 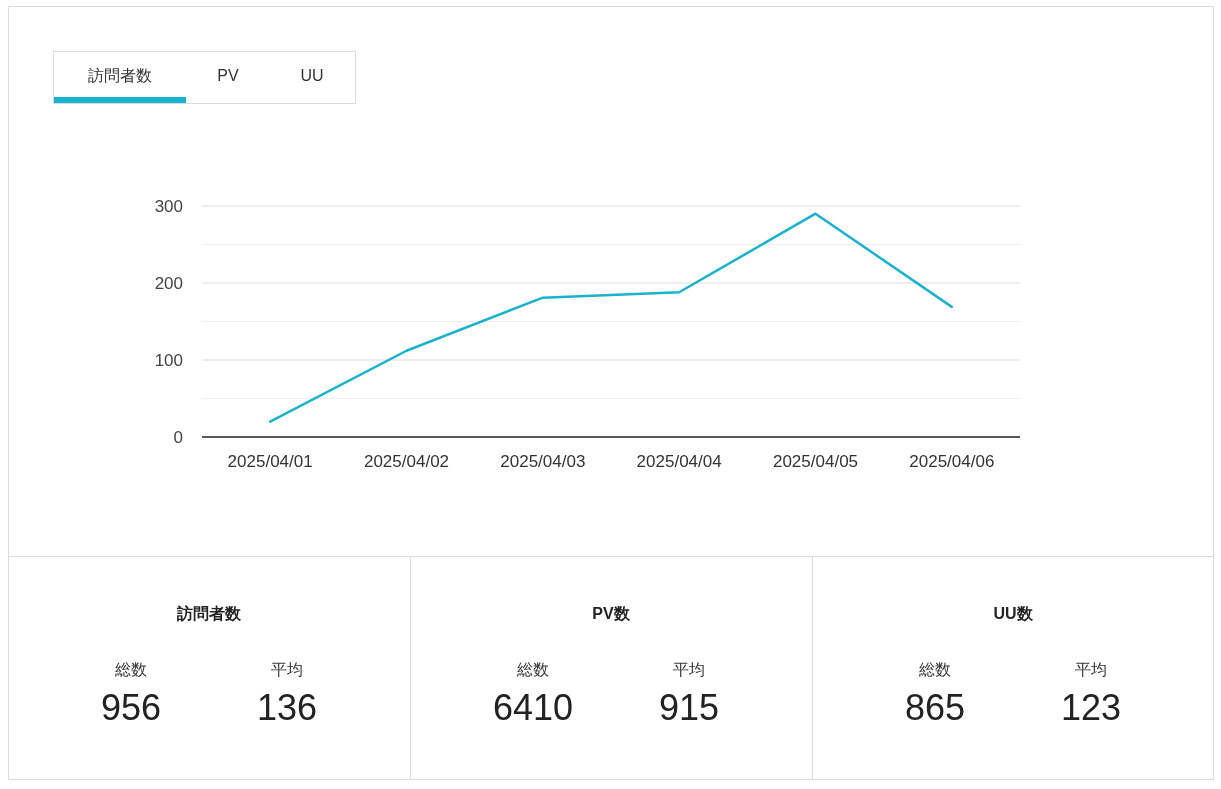 What do you see at coordinates (270, 461) in the screenshot?
I see `x-tick-label: 2025/04/01` at bounding box center [270, 461].